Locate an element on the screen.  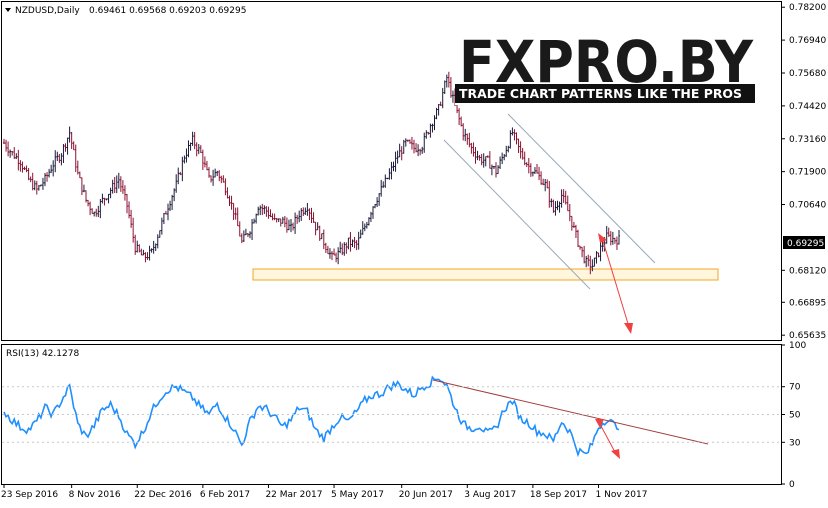
time-tick-label: 5 May 2017 is located at coordinates (357, 495).